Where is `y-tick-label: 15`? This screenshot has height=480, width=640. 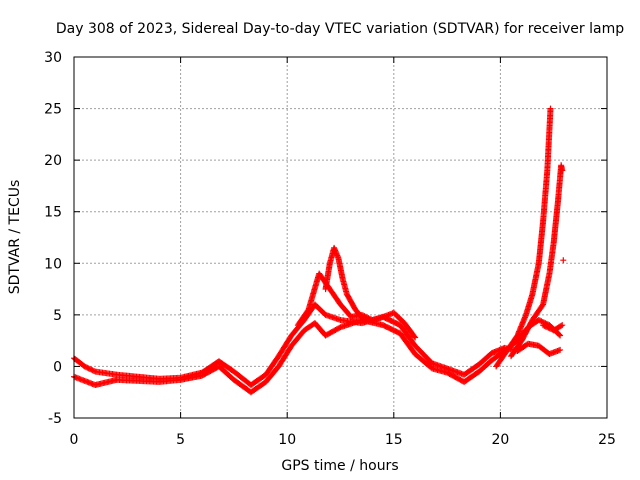
y-tick-label: 15 is located at coordinates (53, 213).